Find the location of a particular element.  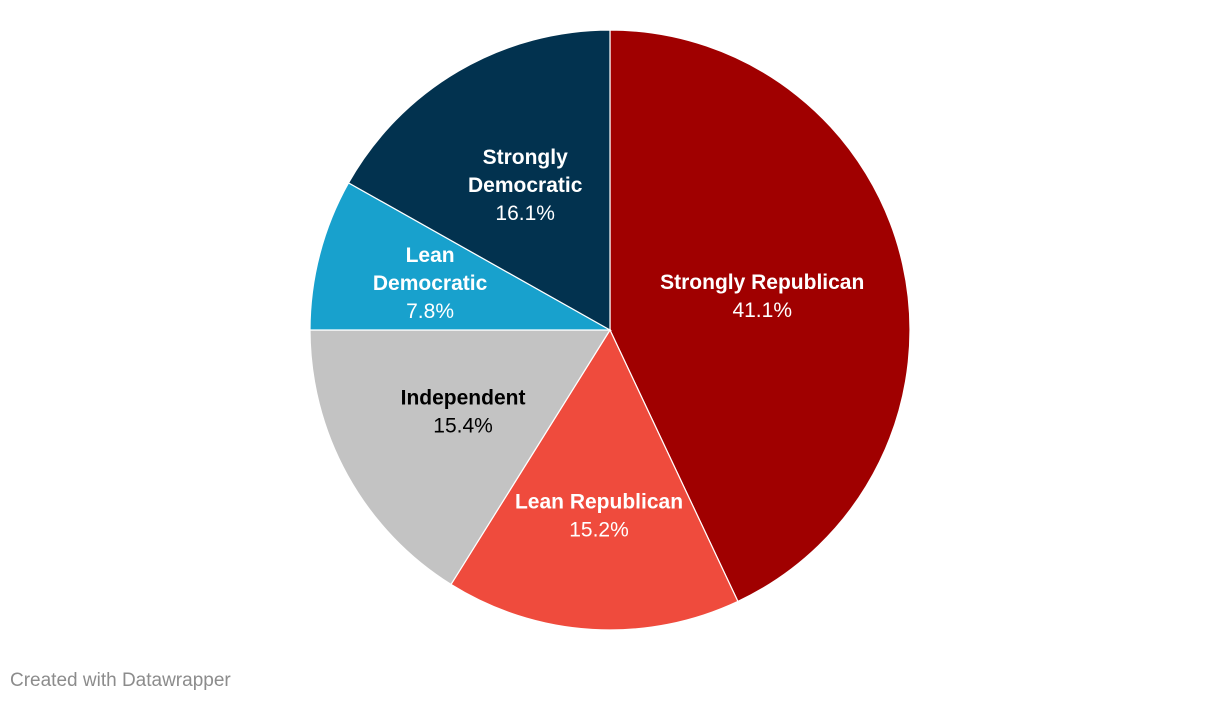

slice-label-lean-democratic: Lean Democratic 7.8% is located at coordinates (430, 283).